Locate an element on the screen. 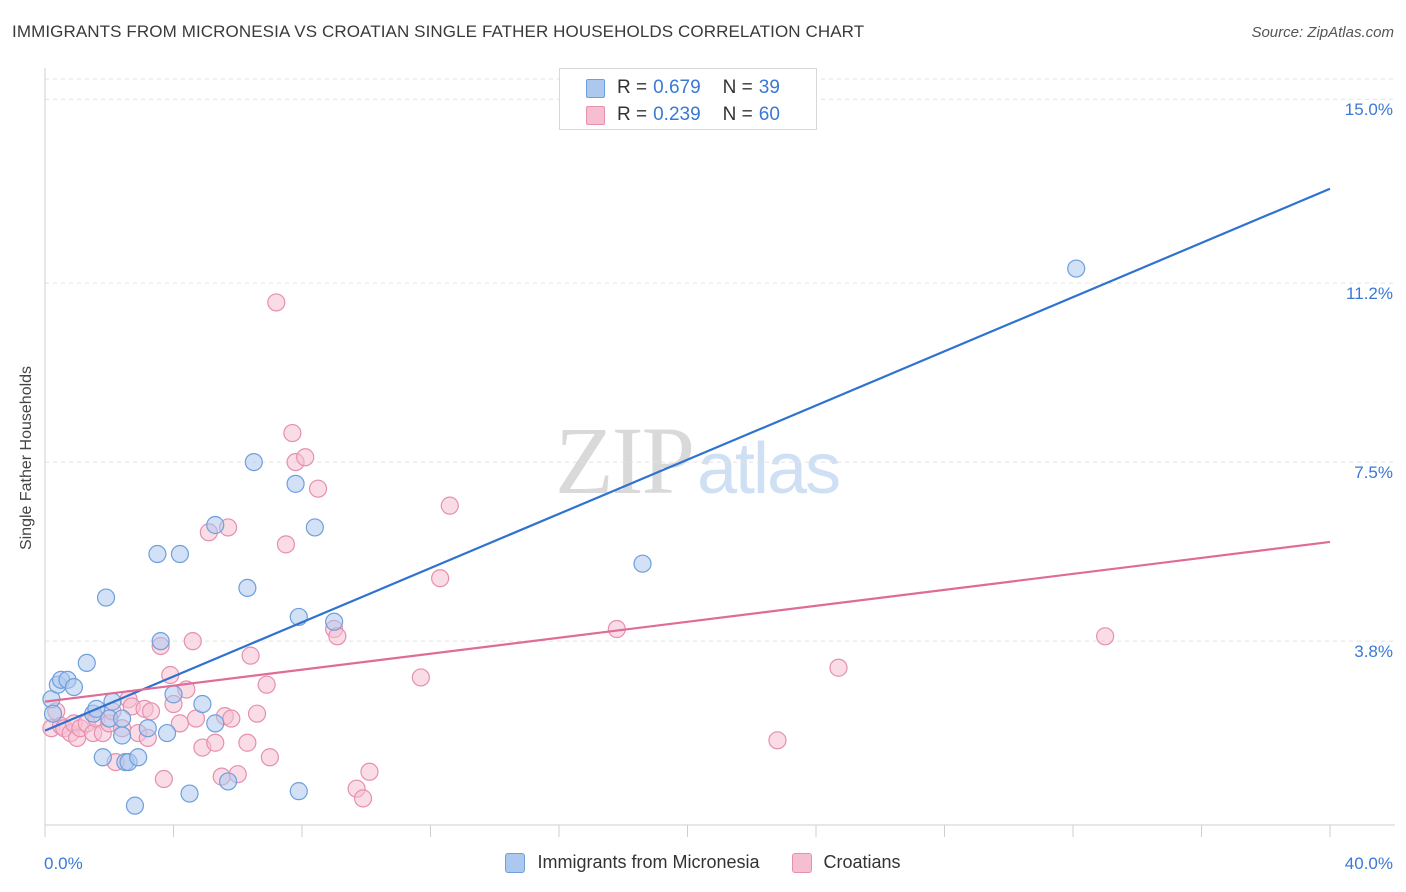  series-legend: Immigrants from Micronesia Croatians is located at coordinates (703, 862).